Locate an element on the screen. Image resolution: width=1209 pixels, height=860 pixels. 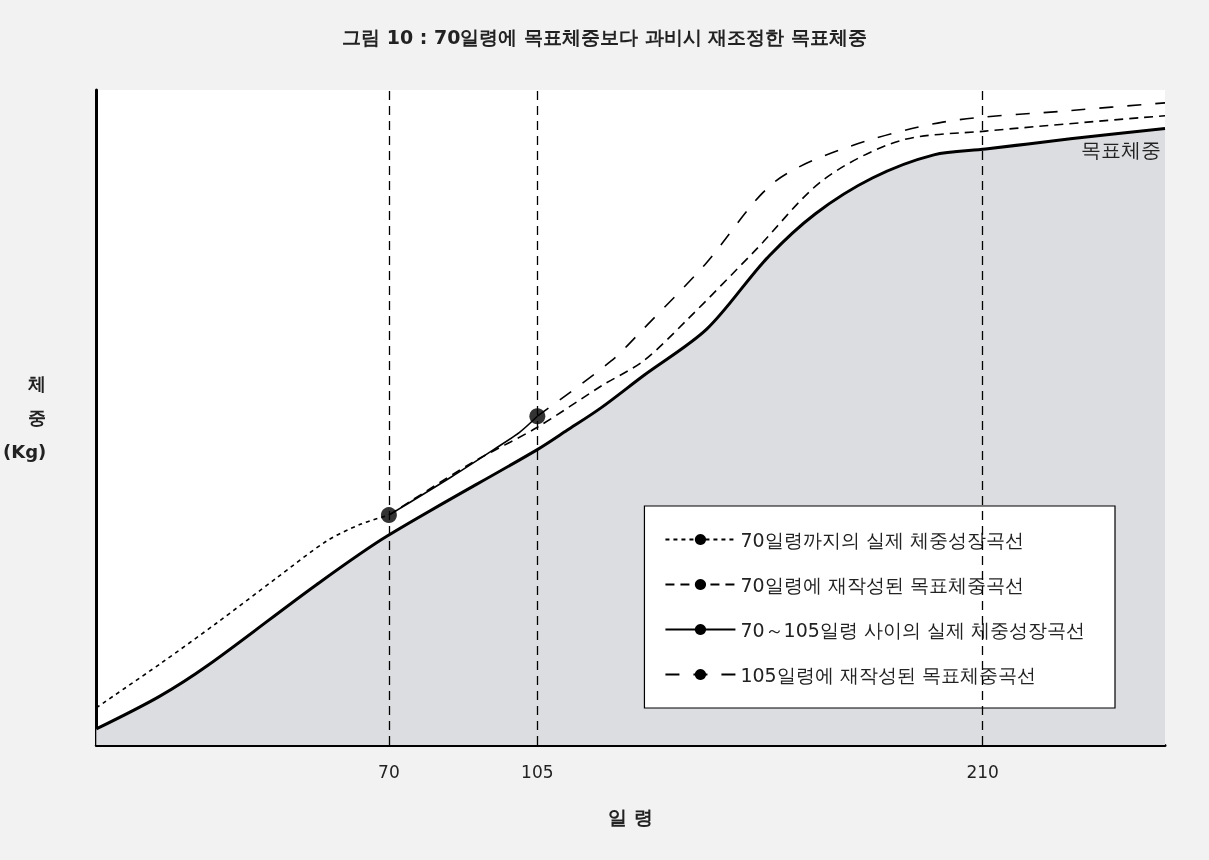
x-tick-label: 210 is located at coordinates (982, 771).